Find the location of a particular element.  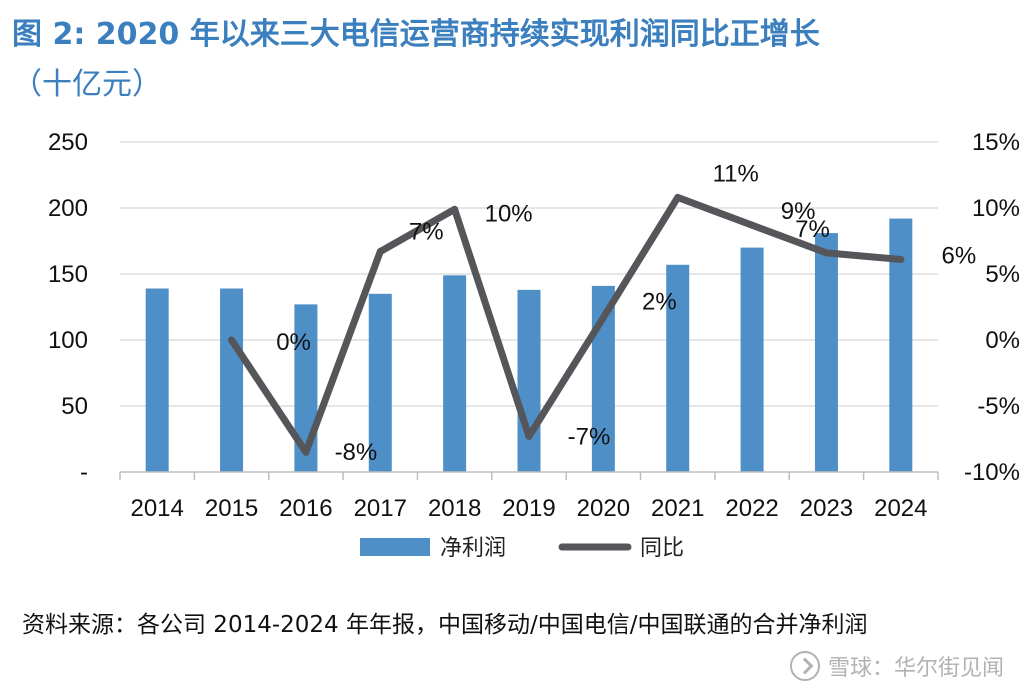

x-tick-label: 2014 is located at coordinates (156, 508).